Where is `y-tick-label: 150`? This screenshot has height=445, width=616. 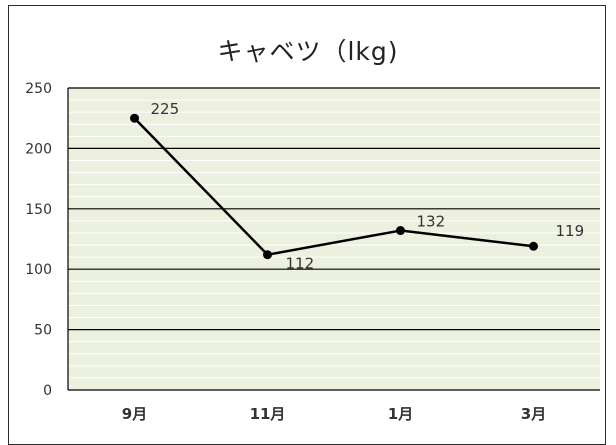 y-tick-label: 150 is located at coordinates (38, 210).